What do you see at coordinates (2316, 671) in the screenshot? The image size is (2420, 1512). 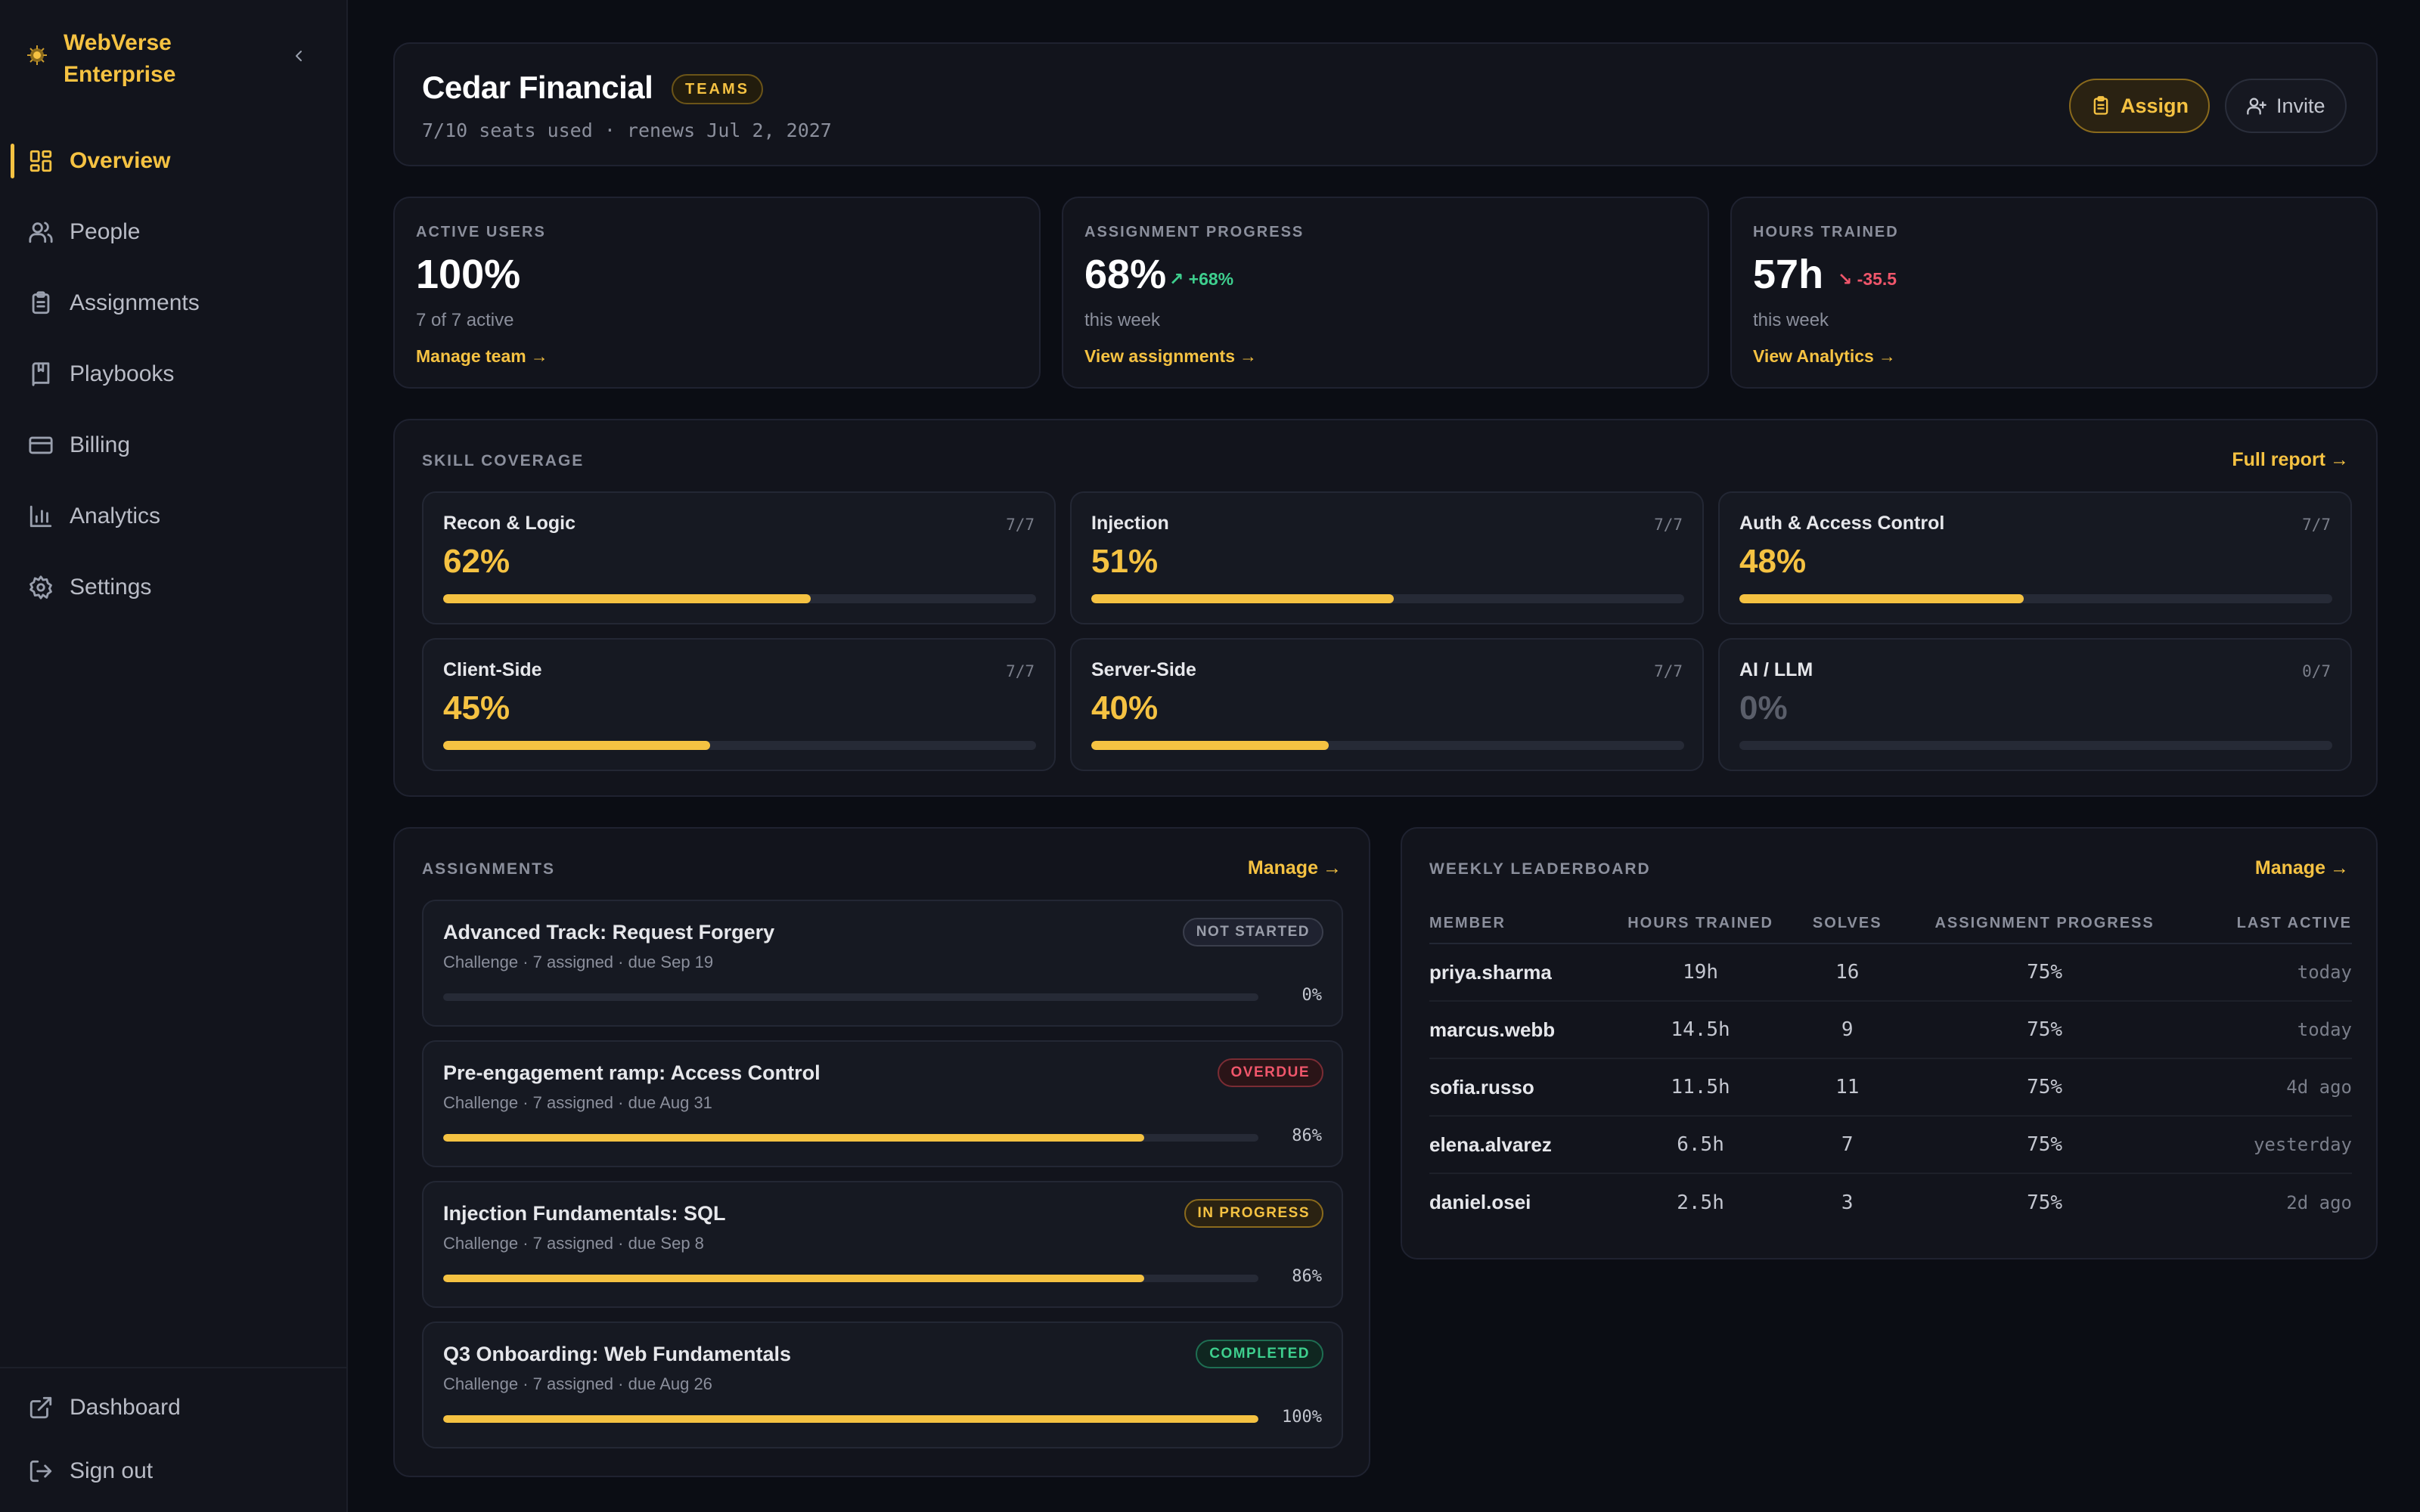 I see `skill-fraction: 0/7` at bounding box center [2316, 671].